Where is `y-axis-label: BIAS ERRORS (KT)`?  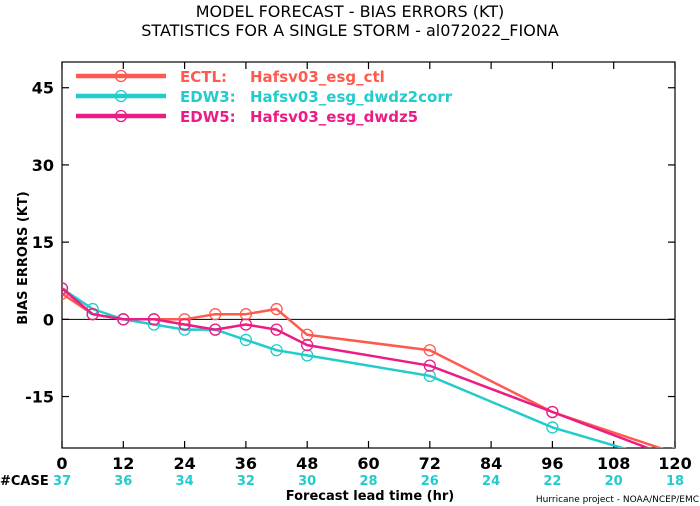 y-axis-label: BIAS ERRORS (KT) is located at coordinates (23, 257).